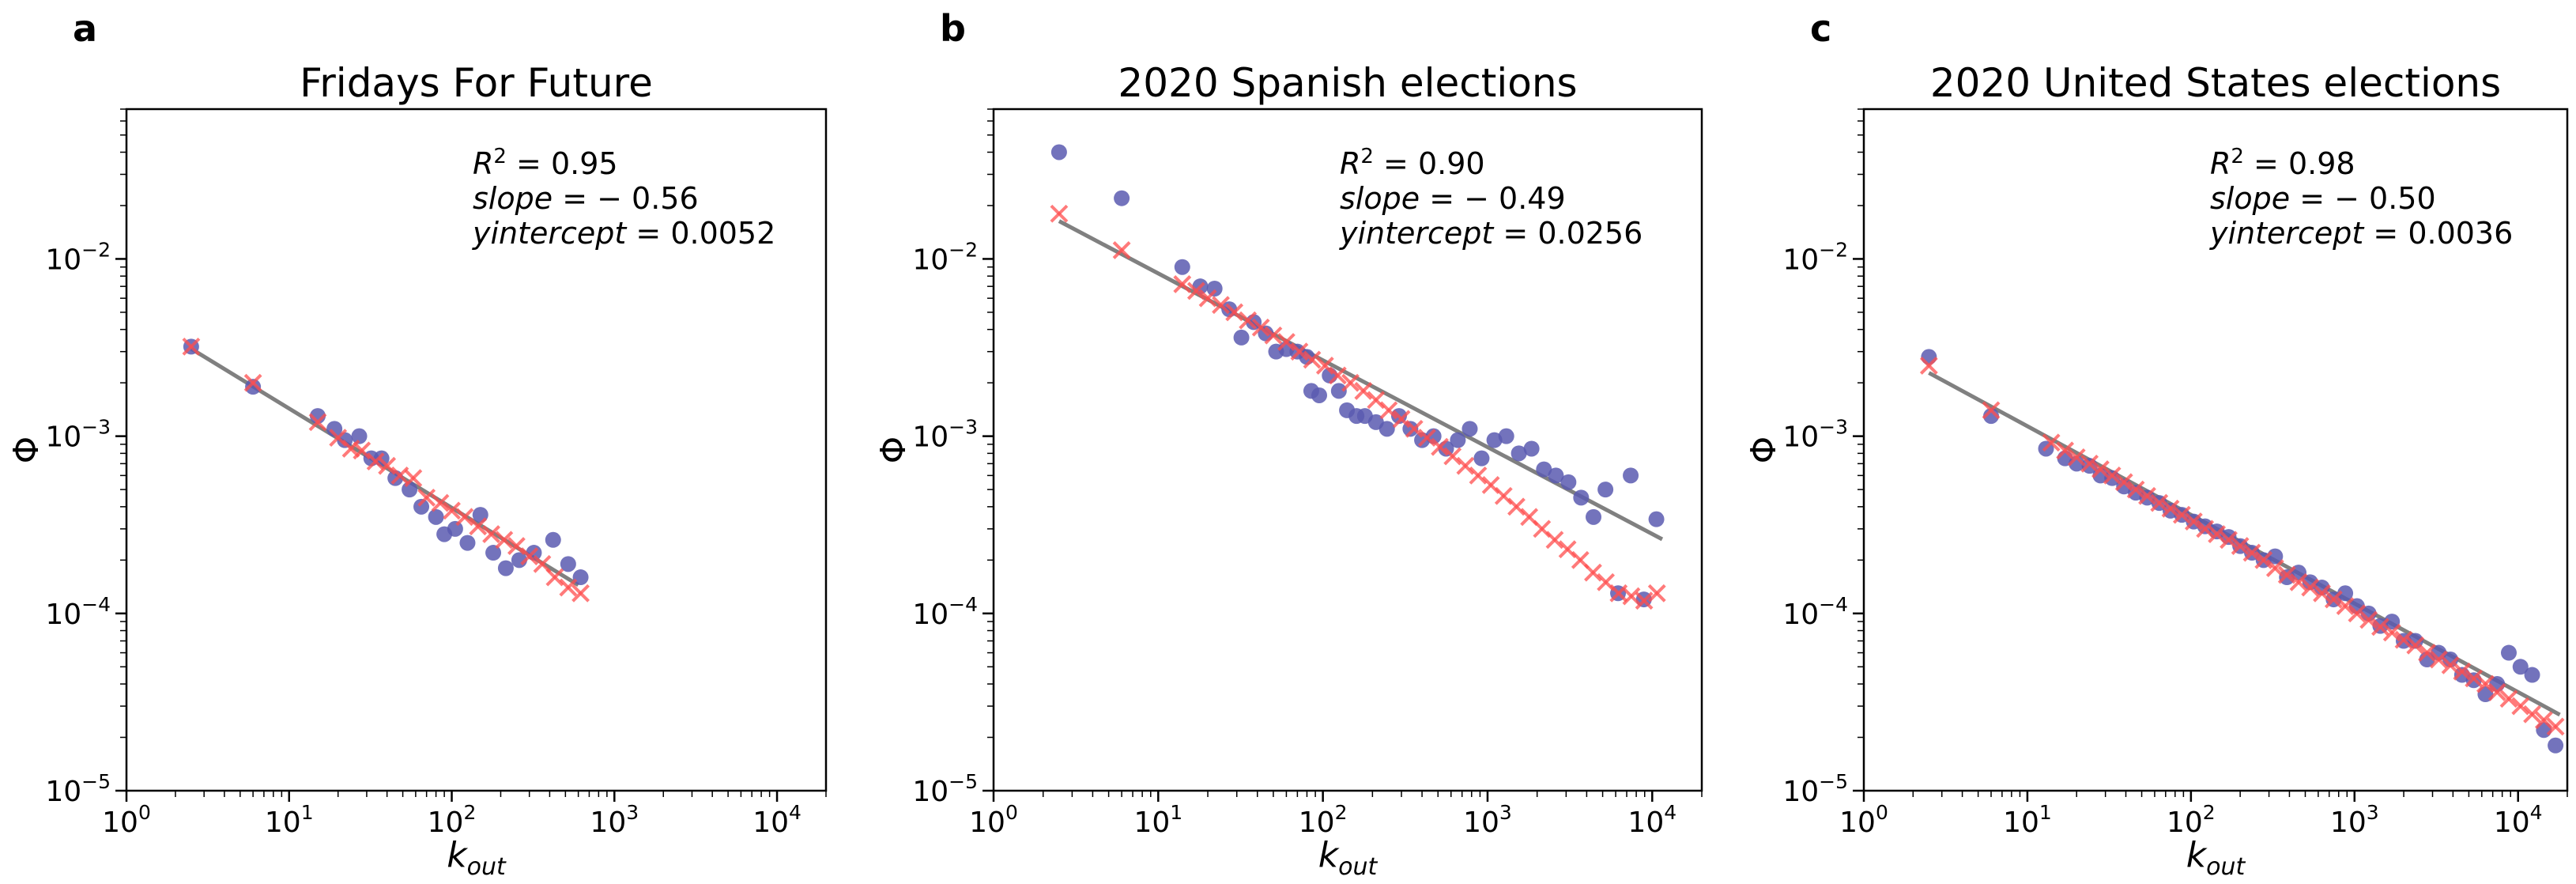  I want to click on y-axis-label: Φ, so click(893, 450).